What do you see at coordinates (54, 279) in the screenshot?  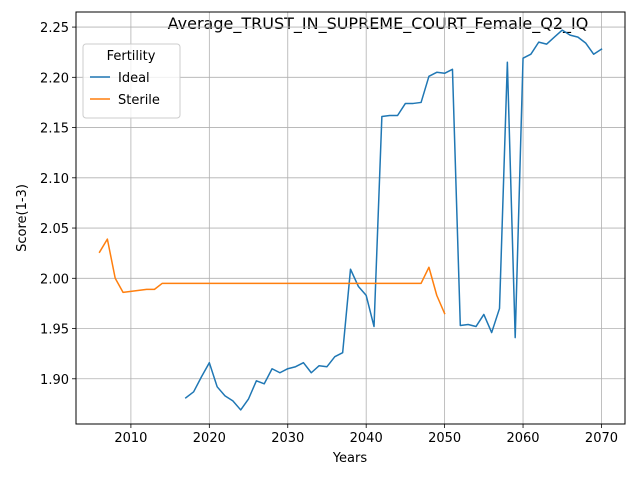 I see `y-tick-label: 2.00` at bounding box center [54, 279].